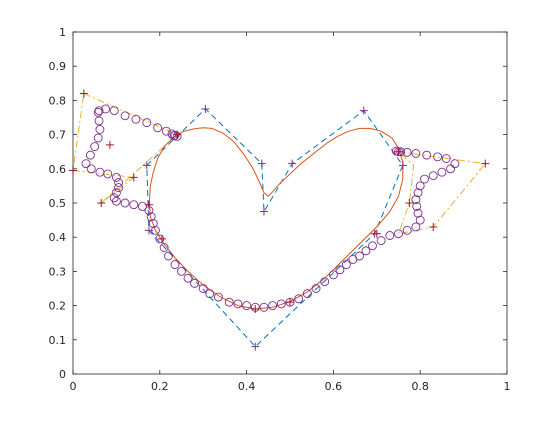 The width and height of the screenshot is (560, 425). What do you see at coordinates (73, 386) in the screenshot?
I see `x-tick-label: 0` at bounding box center [73, 386].